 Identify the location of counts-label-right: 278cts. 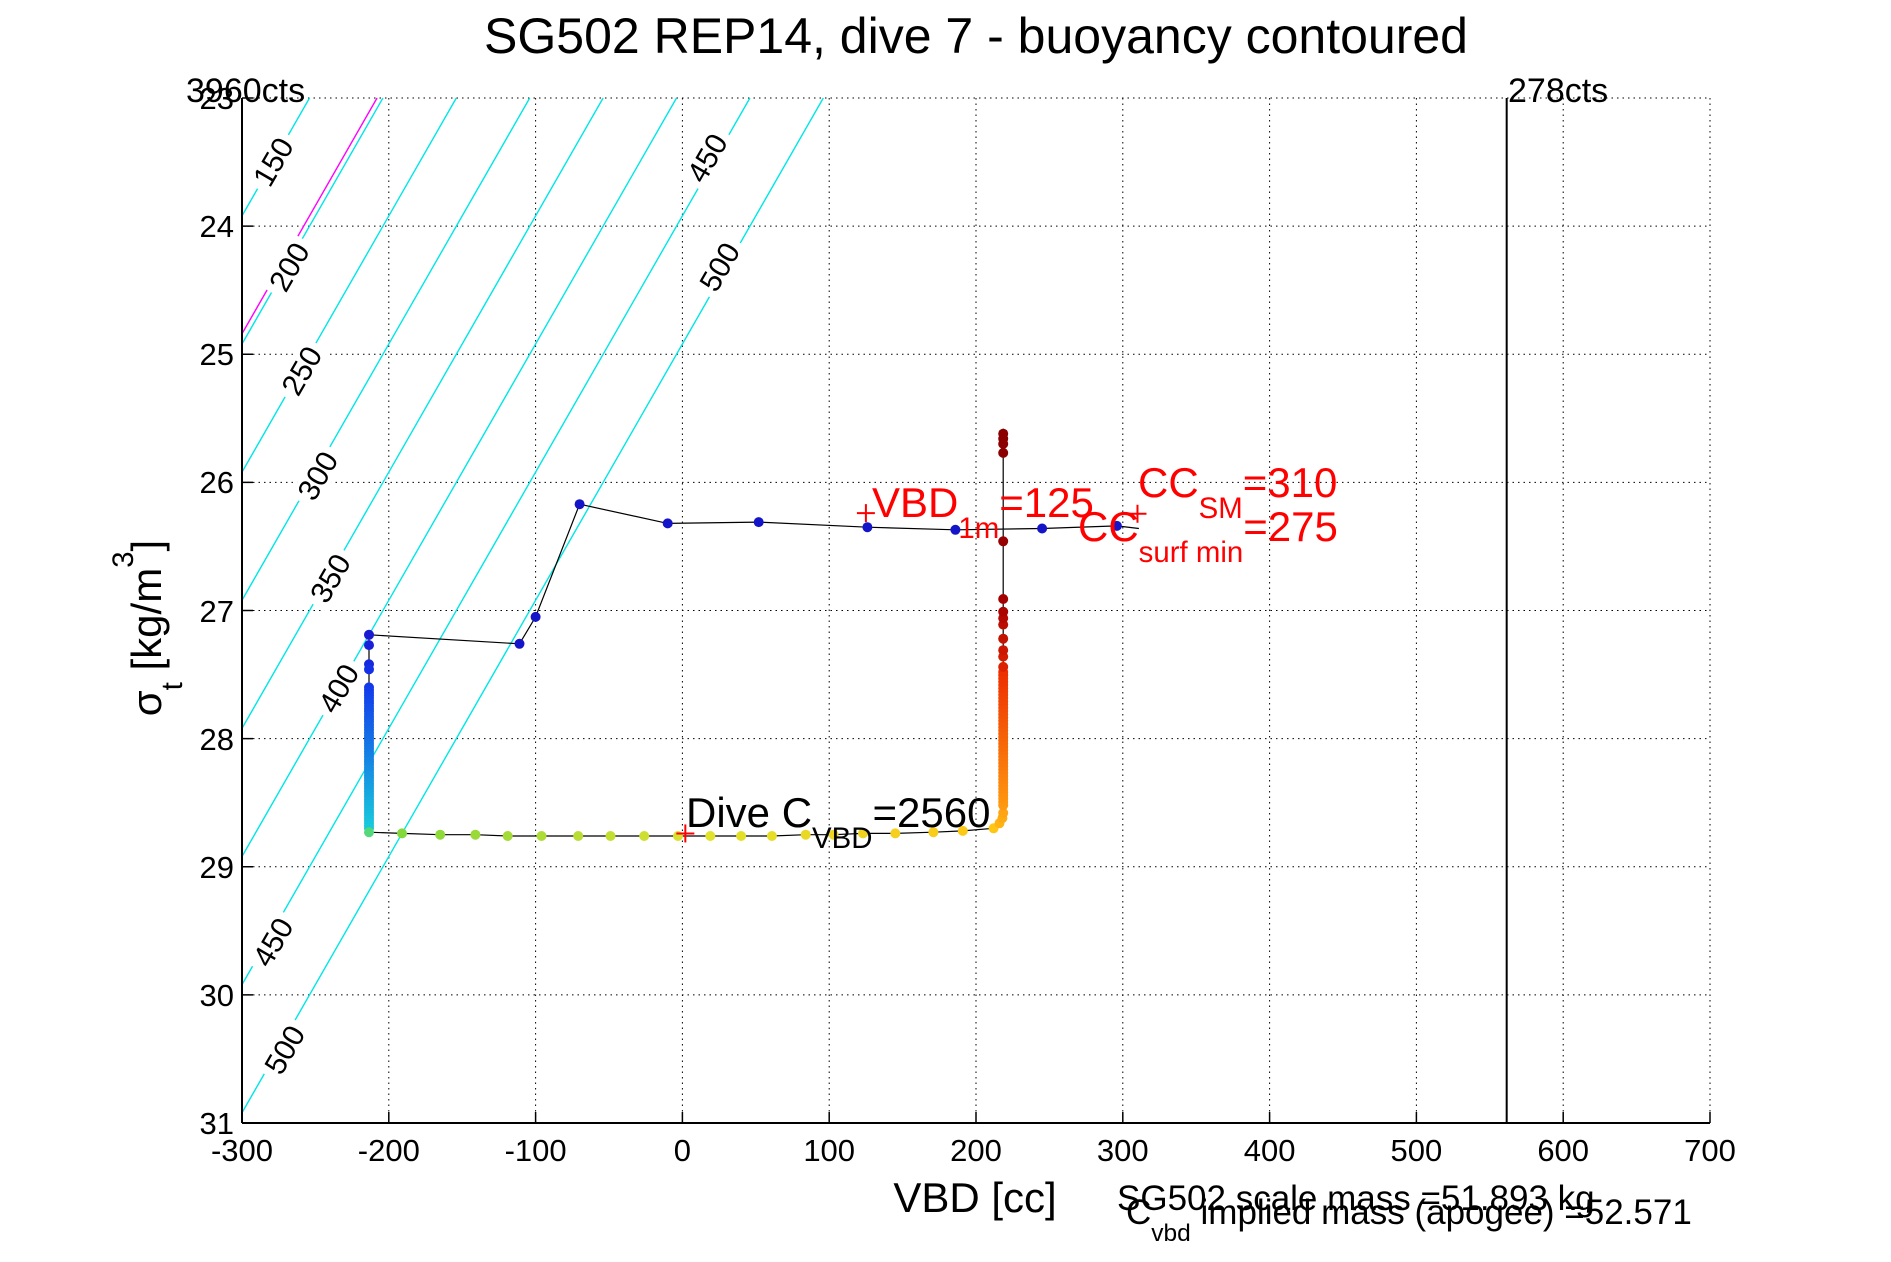
(1558, 91).